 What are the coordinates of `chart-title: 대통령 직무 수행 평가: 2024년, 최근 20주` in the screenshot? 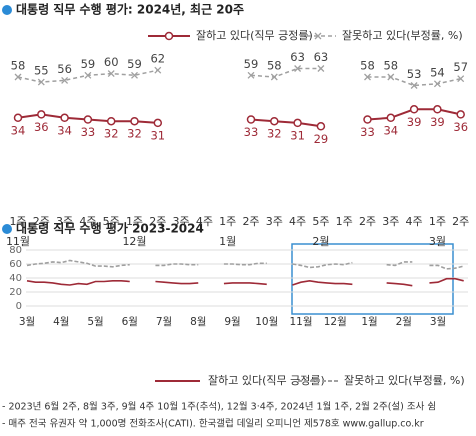 It's located at (130, 9).